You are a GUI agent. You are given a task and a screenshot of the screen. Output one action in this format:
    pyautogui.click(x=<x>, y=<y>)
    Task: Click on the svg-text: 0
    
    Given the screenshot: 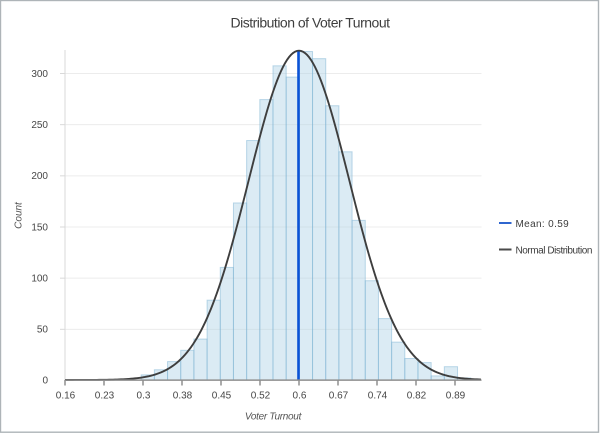 What is the action you would take?
    pyautogui.click(x=45, y=381)
    